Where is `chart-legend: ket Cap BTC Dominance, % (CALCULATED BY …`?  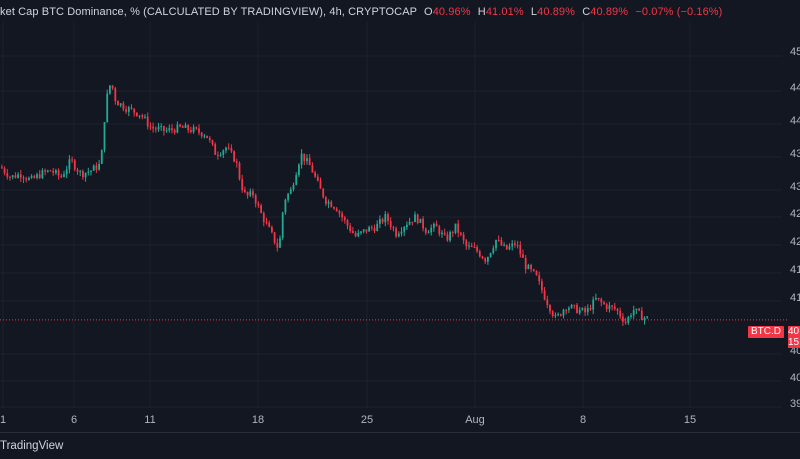 chart-legend: ket Cap BTC Dominance, % (CALCULATED BY … is located at coordinates (361, 12).